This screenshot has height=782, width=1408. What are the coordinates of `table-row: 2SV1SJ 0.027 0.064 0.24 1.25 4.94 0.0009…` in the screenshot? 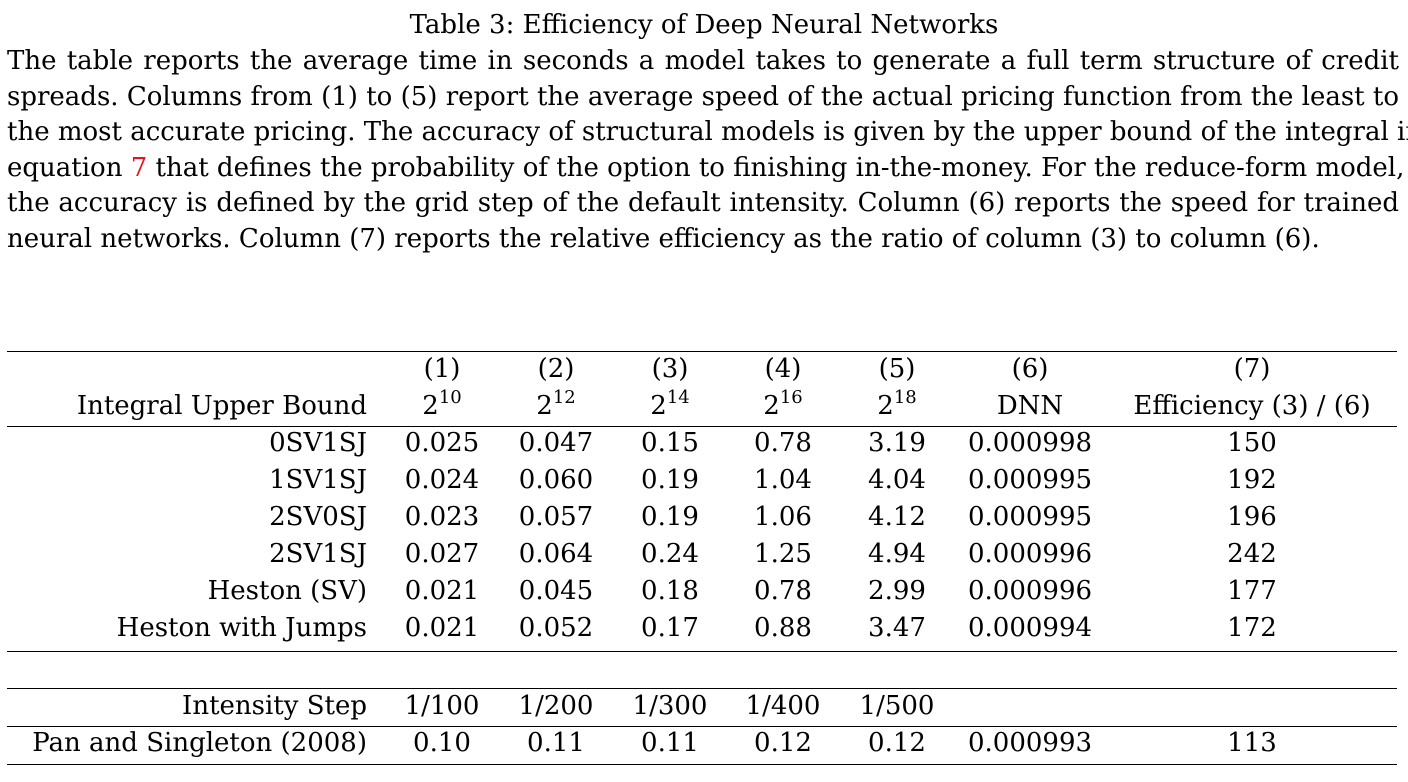 It's located at (704, 554).